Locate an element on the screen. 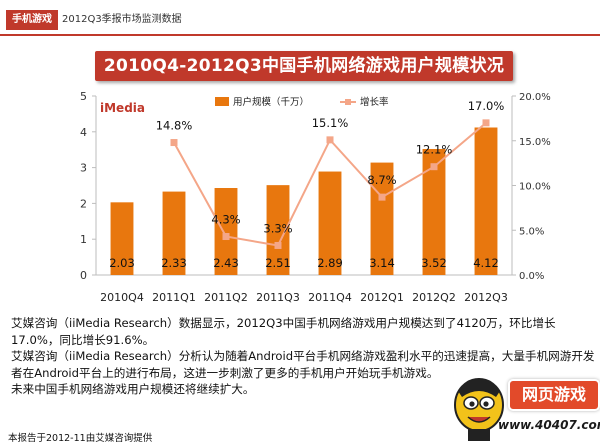  x-tick-label: 2011Q2 is located at coordinates (226, 297).